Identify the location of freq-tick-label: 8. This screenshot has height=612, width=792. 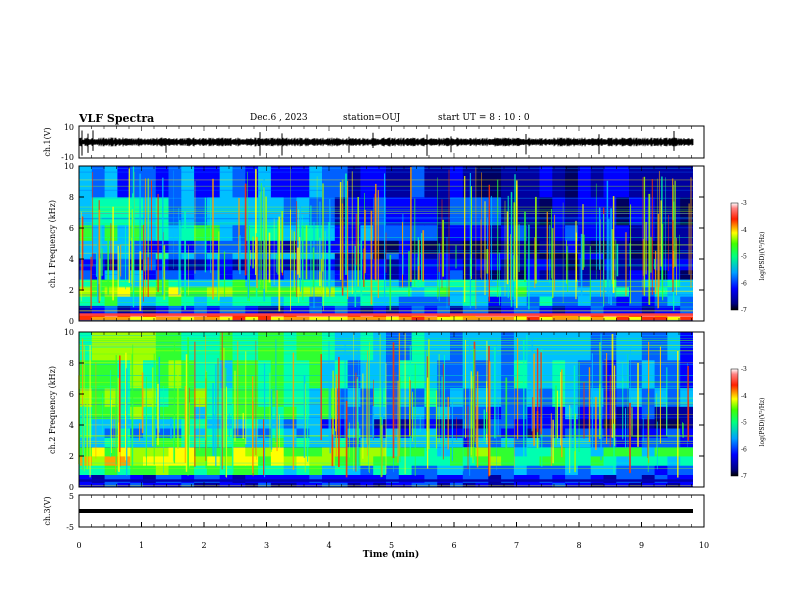
(71, 363).